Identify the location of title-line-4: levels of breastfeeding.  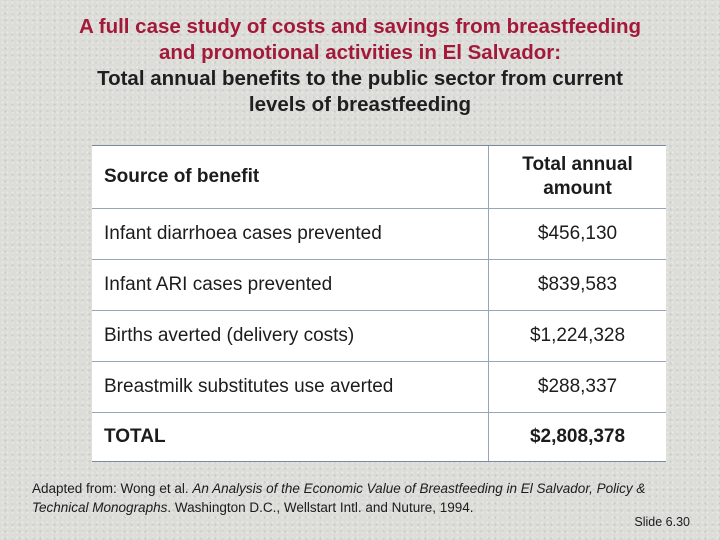
(360, 104).